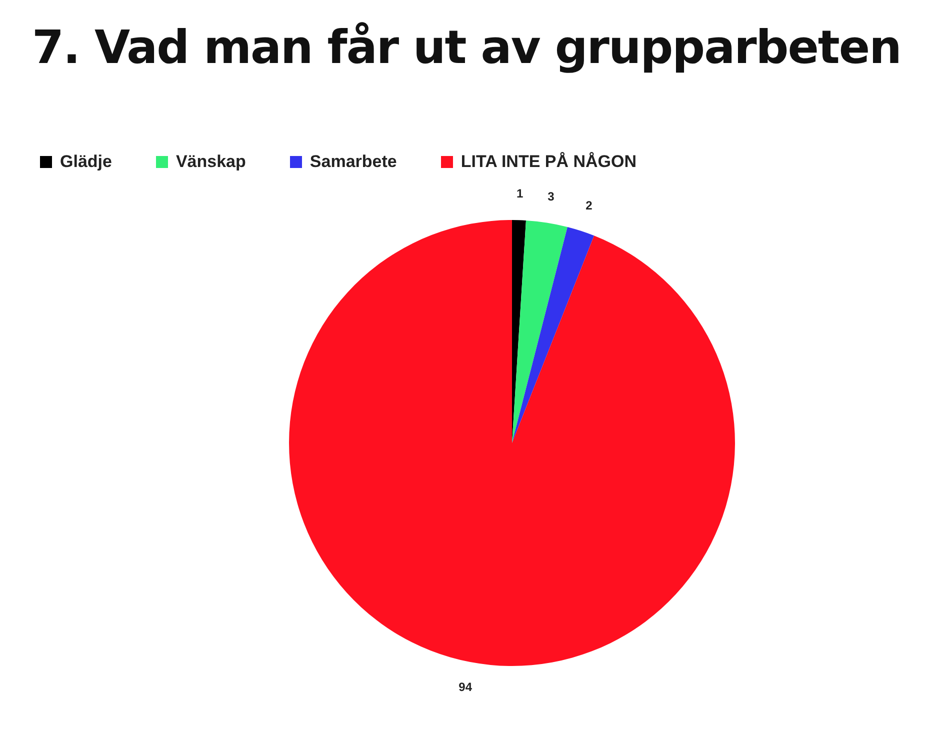 The image size is (925, 756). Describe the element at coordinates (86, 162) in the screenshot. I see `legend-label: Glädje` at that location.